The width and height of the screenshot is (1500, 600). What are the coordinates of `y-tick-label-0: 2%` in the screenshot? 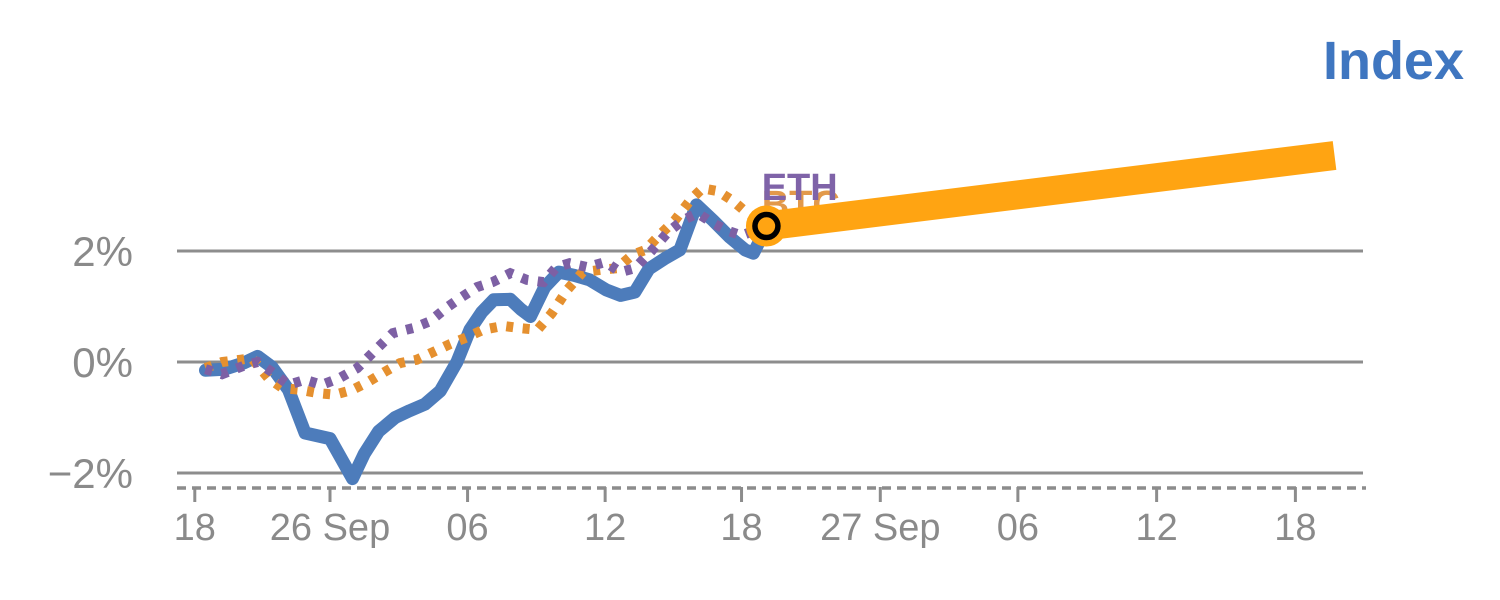 It's located at (102, 251).